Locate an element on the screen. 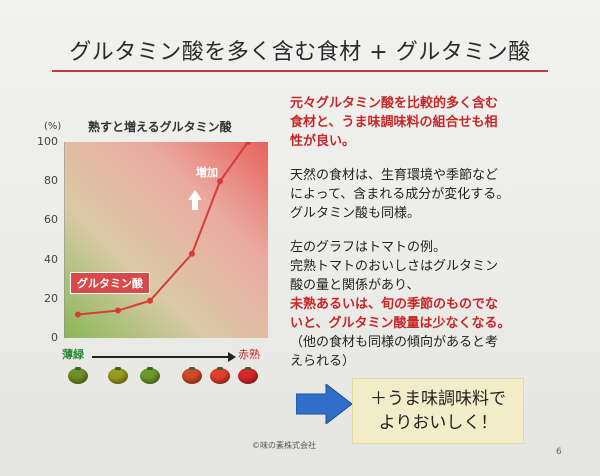  y-axis-unit: (%) is located at coordinates (53, 126).